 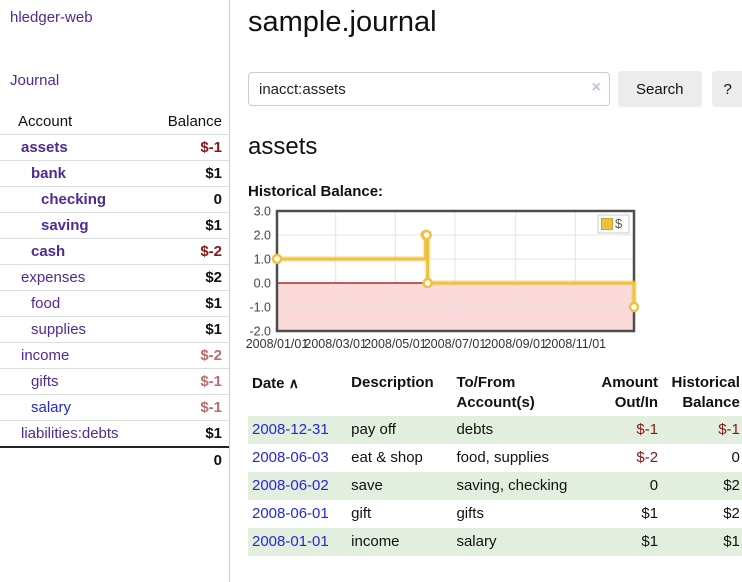 I want to click on y-tick-label: 1.0, so click(x=262, y=260).